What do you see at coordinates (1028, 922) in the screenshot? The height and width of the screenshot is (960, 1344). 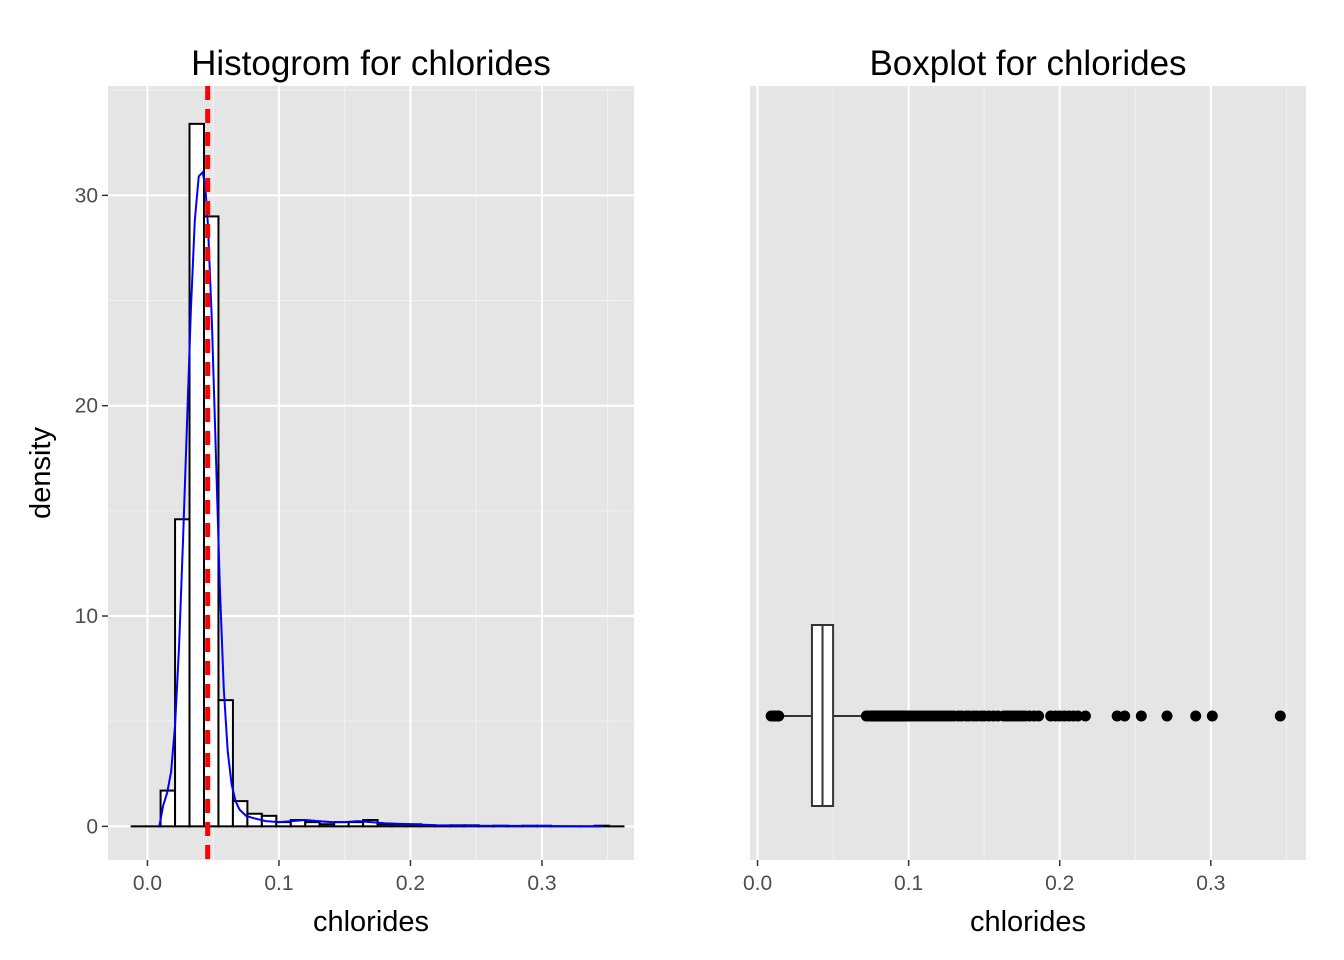 I see `boxplot-x-axis-label: chlorides` at bounding box center [1028, 922].